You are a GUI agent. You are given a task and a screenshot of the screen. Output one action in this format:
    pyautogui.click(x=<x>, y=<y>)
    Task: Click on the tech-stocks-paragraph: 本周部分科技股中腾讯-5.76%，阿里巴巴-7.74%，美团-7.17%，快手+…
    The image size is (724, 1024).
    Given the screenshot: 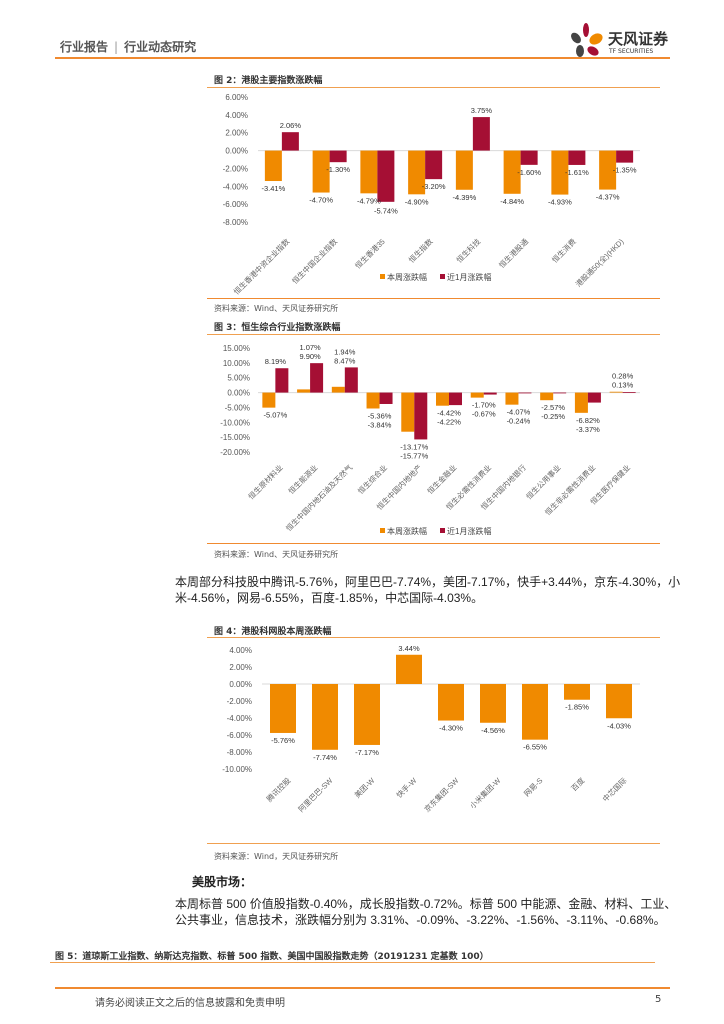 What is the action you would take?
    pyautogui.click(x=428, y=590)
    